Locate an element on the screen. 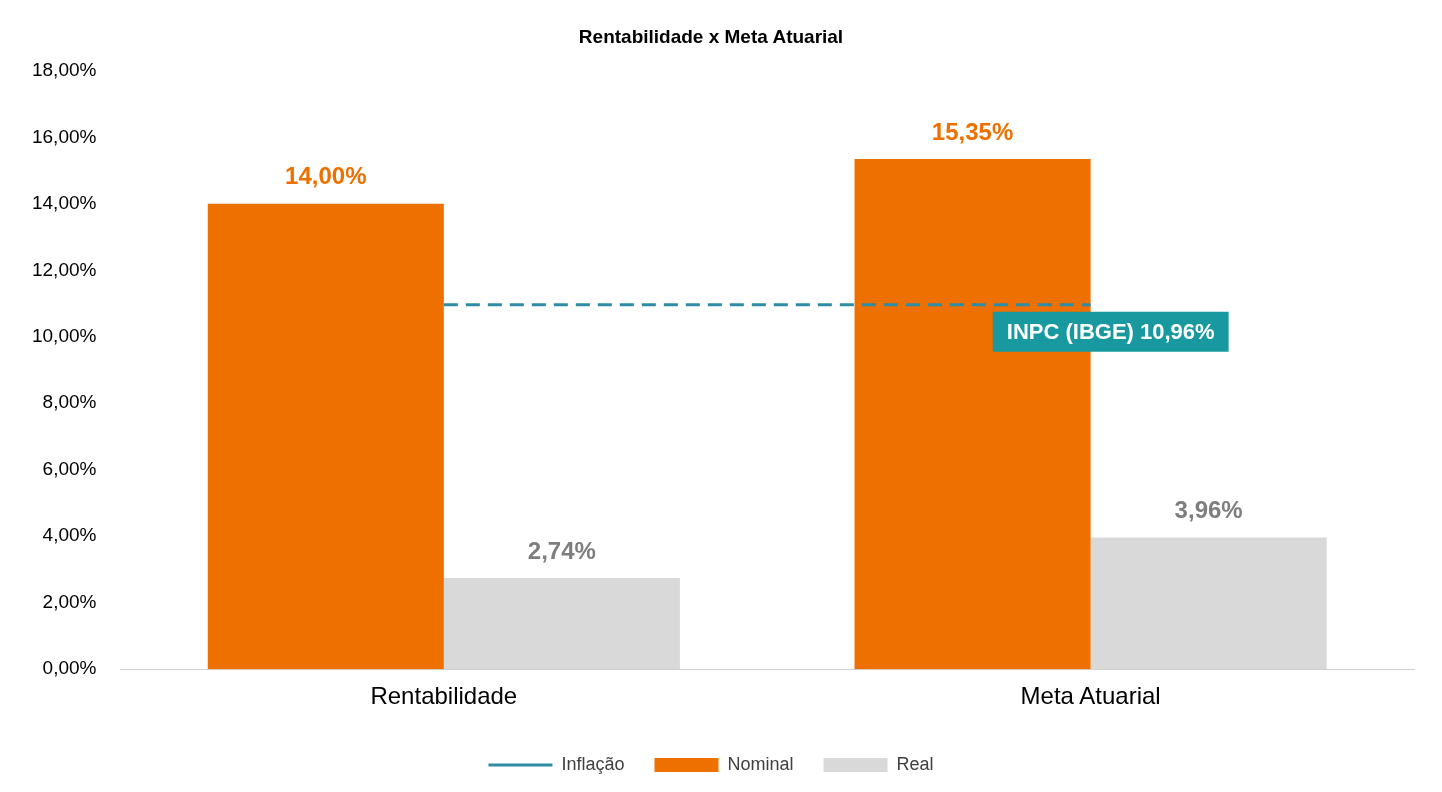  x-tick-label: Meta Atuarial is located at coordinates (1090, 696).